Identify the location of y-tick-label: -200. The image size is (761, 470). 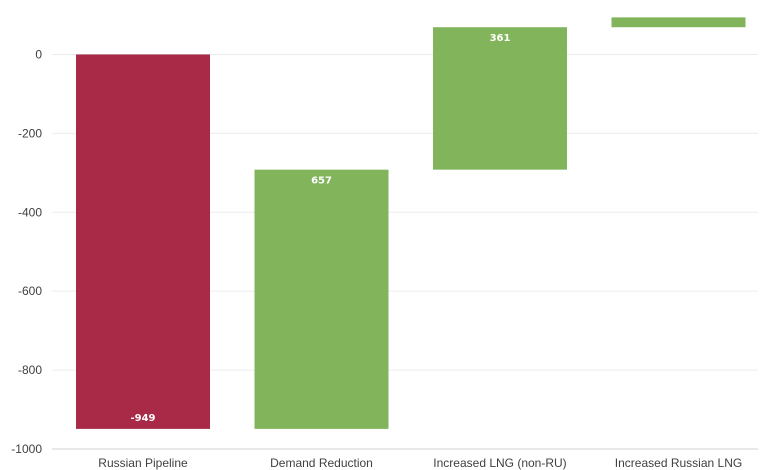
(30, 133).